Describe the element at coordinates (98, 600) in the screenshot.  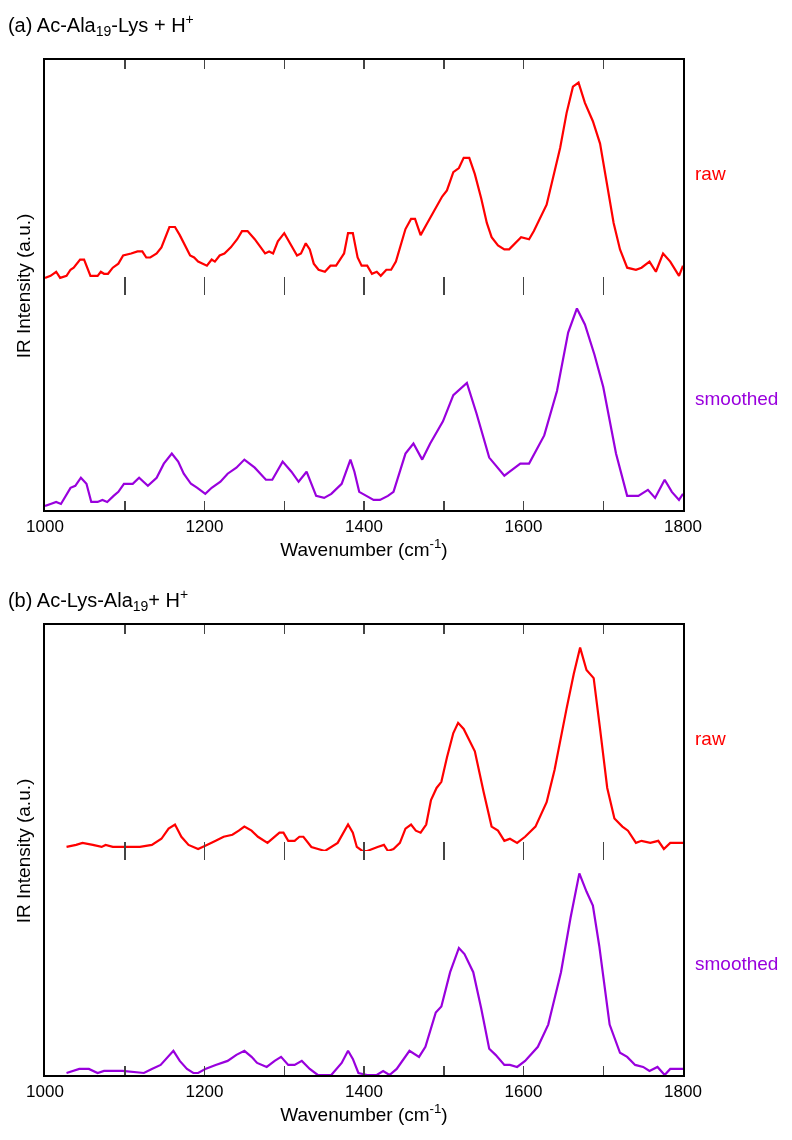
I see `chart-title: (b) Ac-Lys-Ala$_{19}$+ H$^{+}$` at that location.